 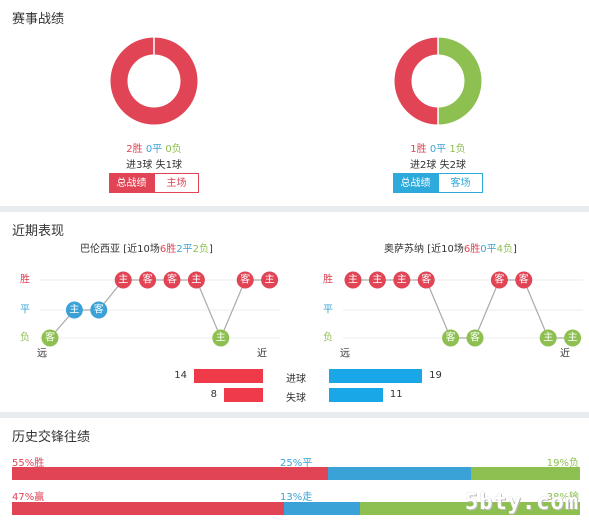 What do you see at coordinates (525, 473) in the screenshot?
I see `h2h-loss-bar` at bounding box center [525, 473].